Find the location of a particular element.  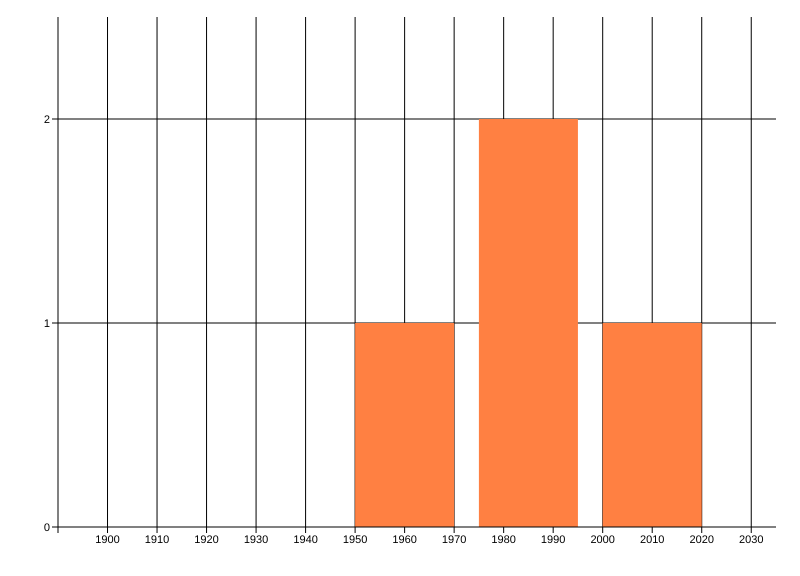

y-tick-label: 0 is located at coordinates (47, 528).